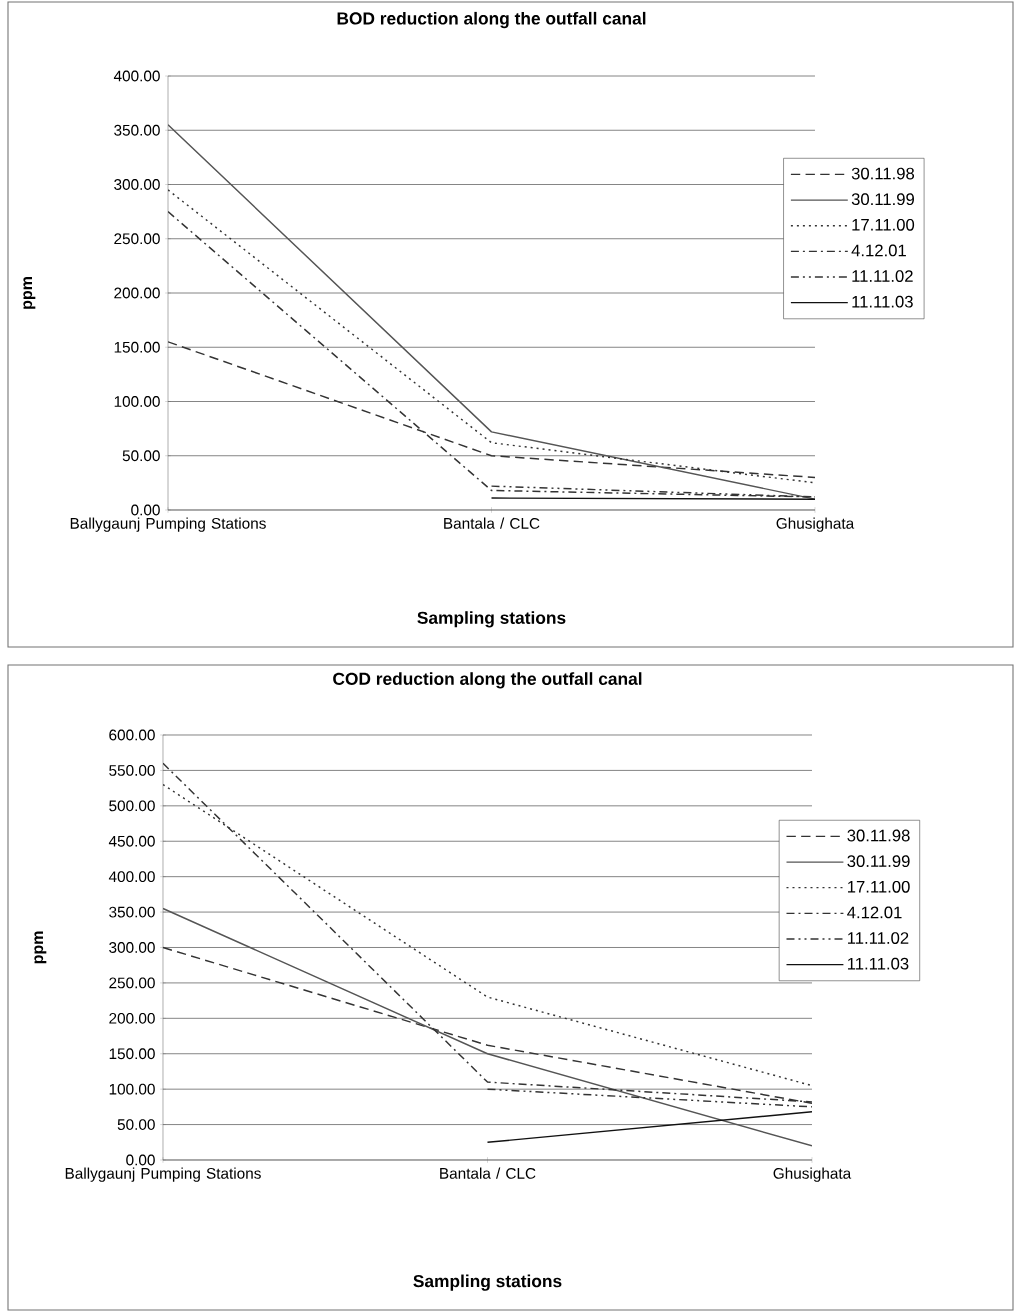 Image resolution: width=1017 pixels, height=1315 pixels. Describe the element at coordinates (132, 806) in the screenshot. I see `y-tick-label: 500.00` at that location.